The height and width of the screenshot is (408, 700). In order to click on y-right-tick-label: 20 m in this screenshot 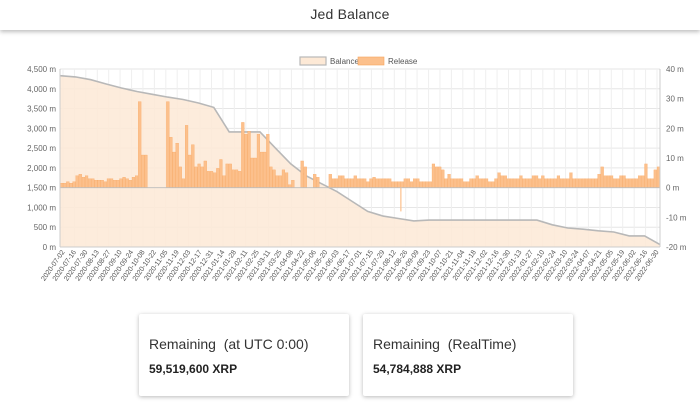, I will do `click(675, 128)`.